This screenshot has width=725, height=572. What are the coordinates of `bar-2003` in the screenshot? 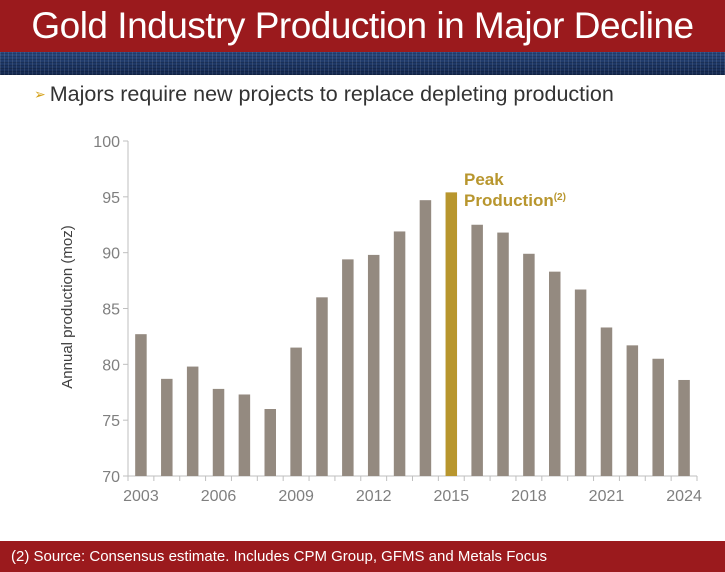 It's located at (141, 405).